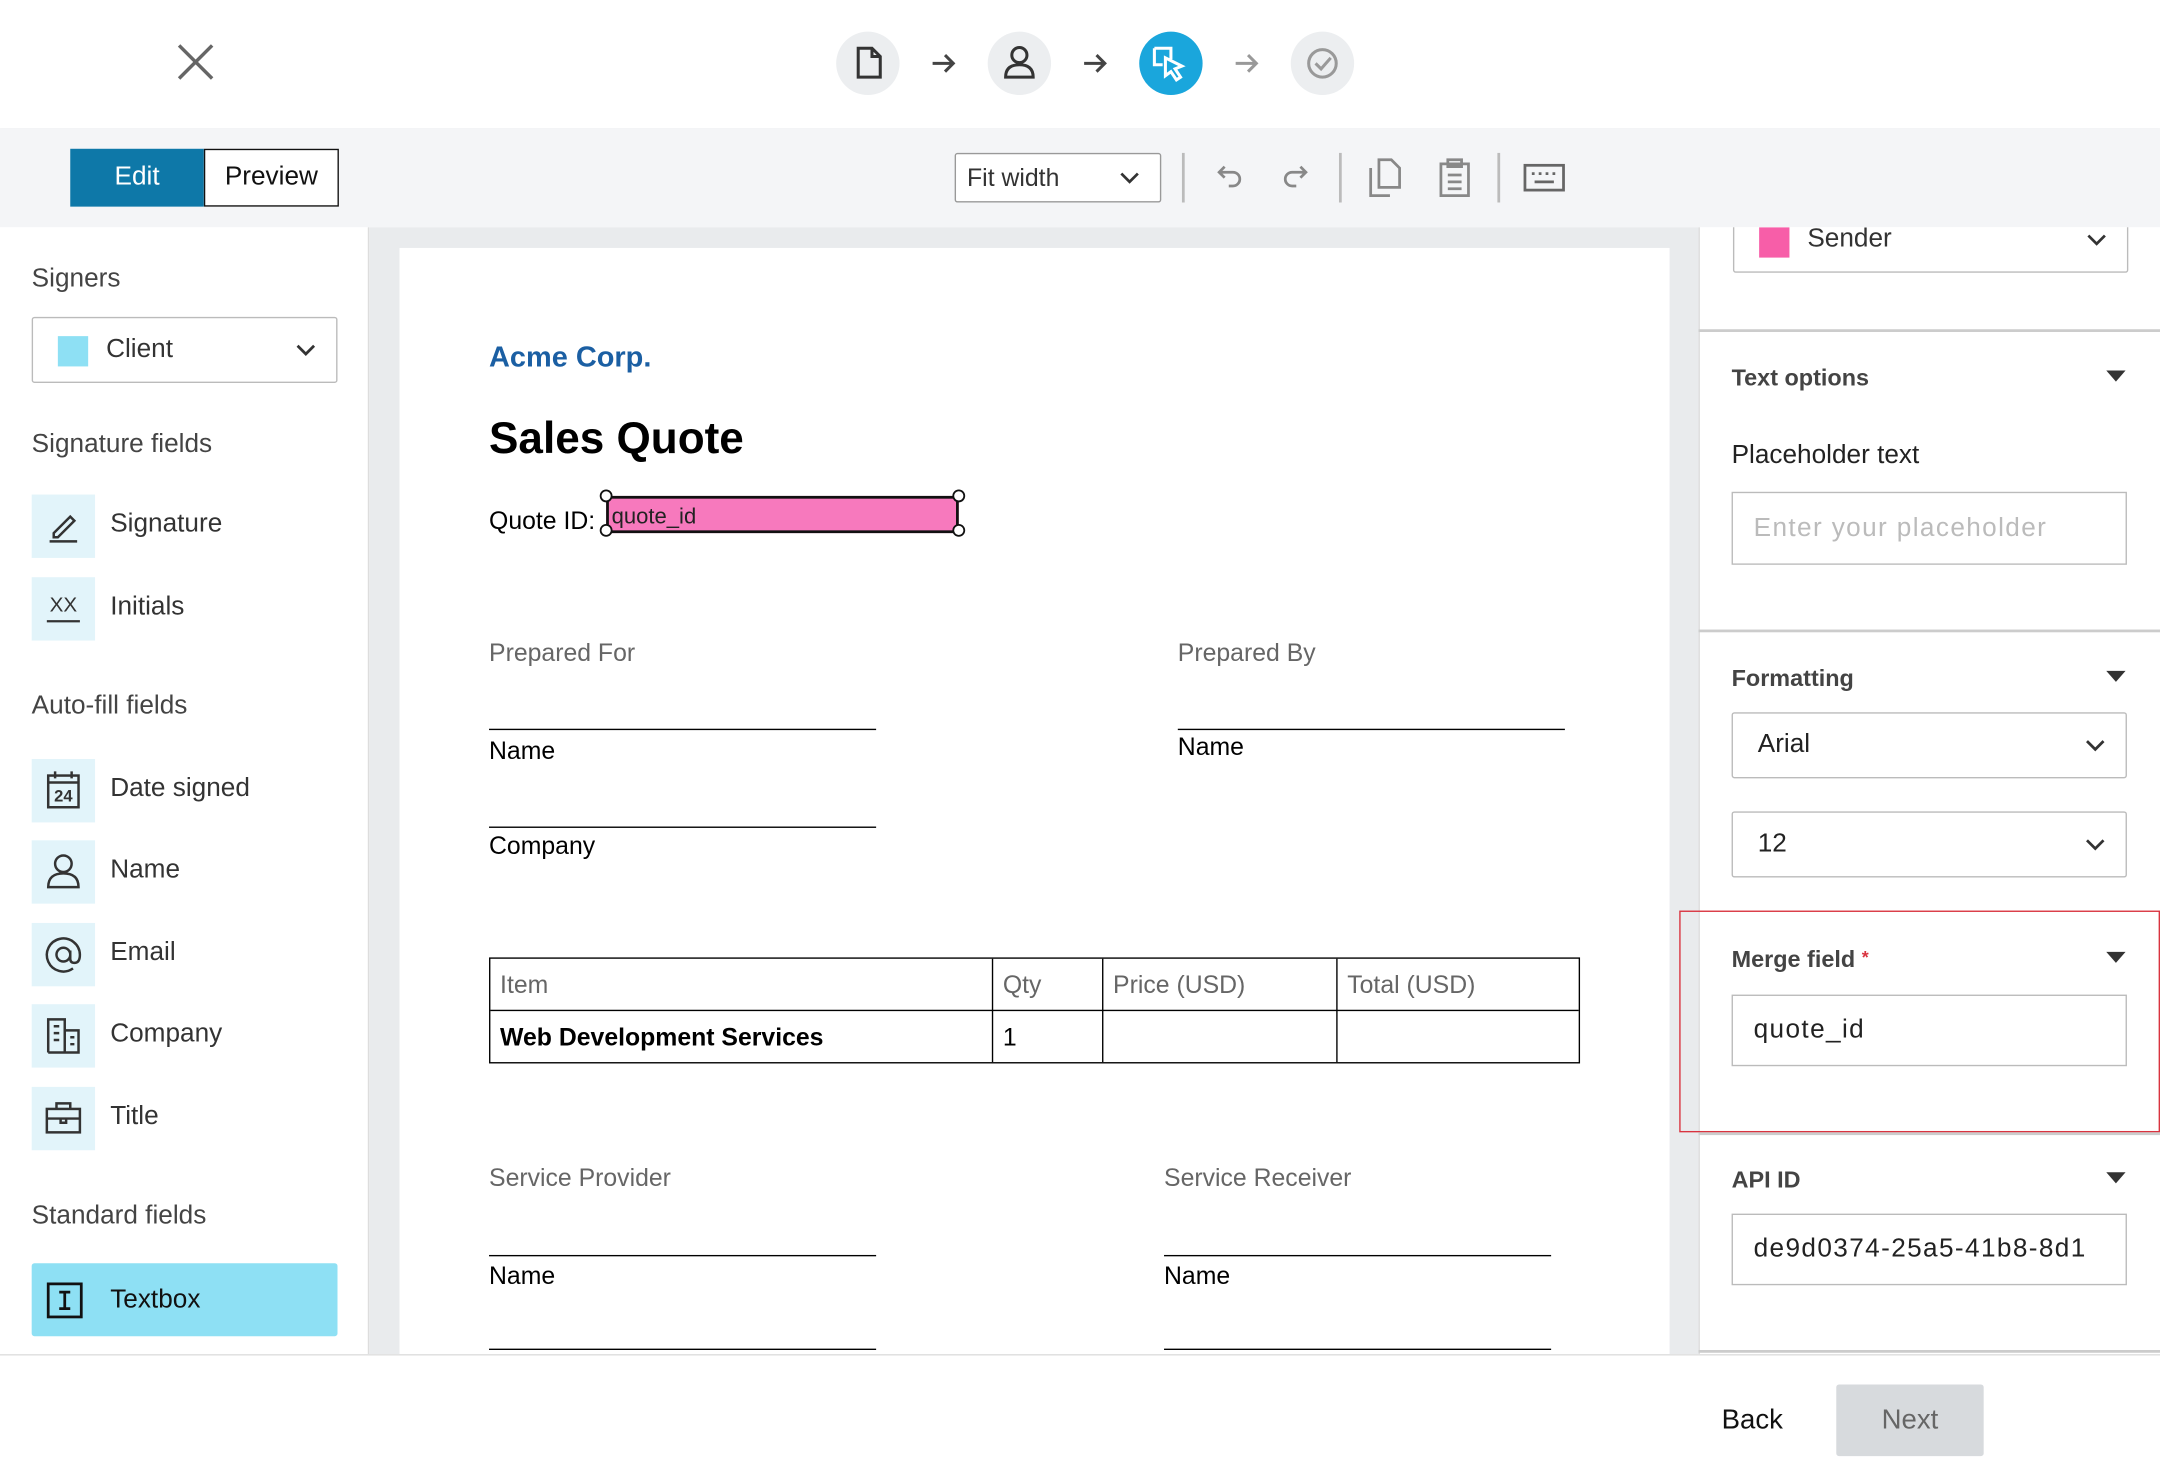 Image resolution: width=2160 pixels, height=1484 pixels. Describe the element at coordinates (155, 1300) in the screenshot. I see `field-label: Textbox` at that location.